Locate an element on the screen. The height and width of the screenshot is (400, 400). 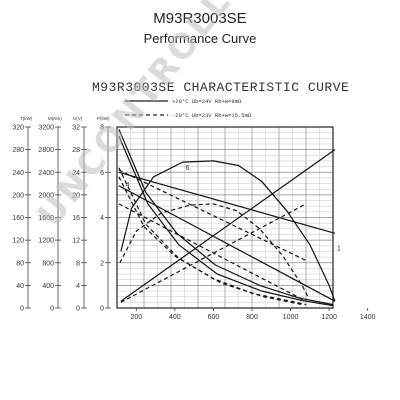
axis-tick-label: 2400 is located at coordinates (46, 173).